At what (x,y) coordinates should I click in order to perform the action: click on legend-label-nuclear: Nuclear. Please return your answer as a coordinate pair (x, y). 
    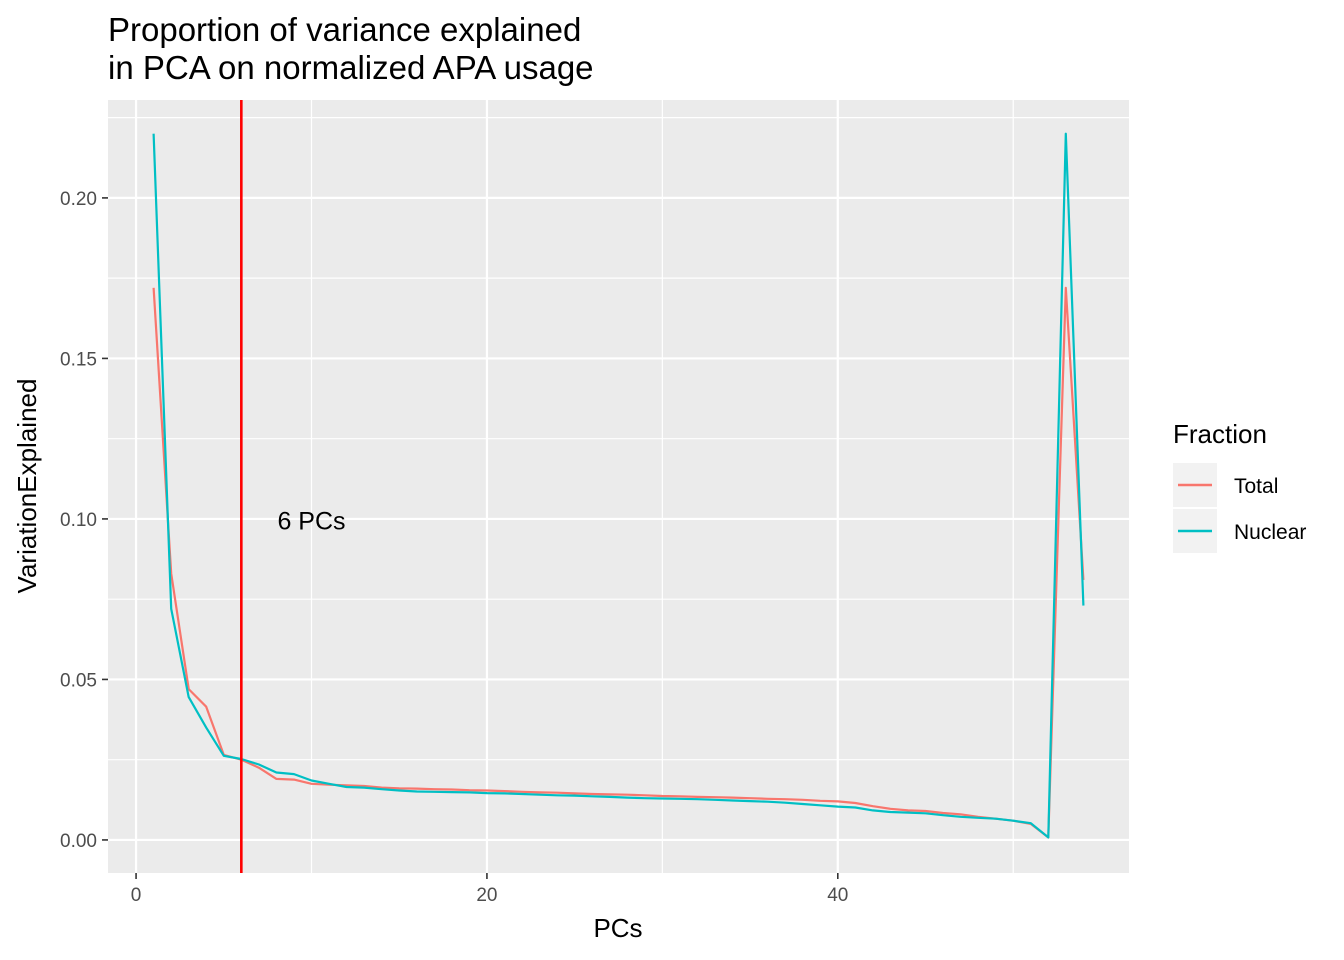
    Looking at the image, I should click on (1270, 532).